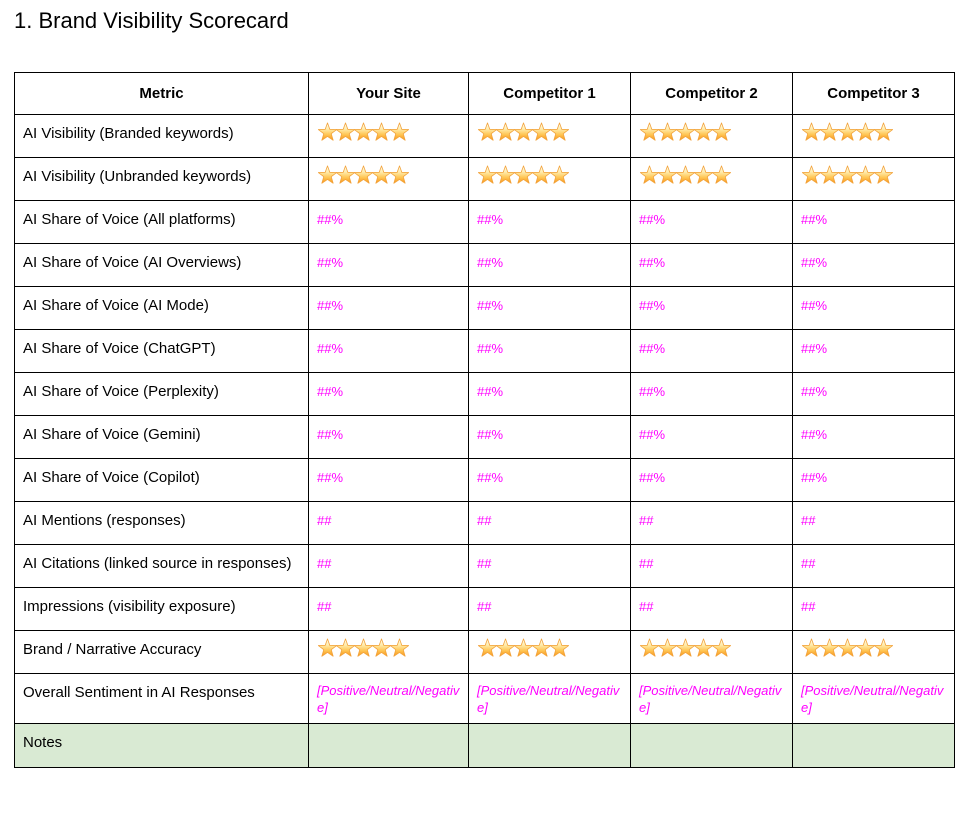  I want to click on table-row: AI Share of Voice (Copilot) ##% ##% ##% ##%, so click(484, 480).